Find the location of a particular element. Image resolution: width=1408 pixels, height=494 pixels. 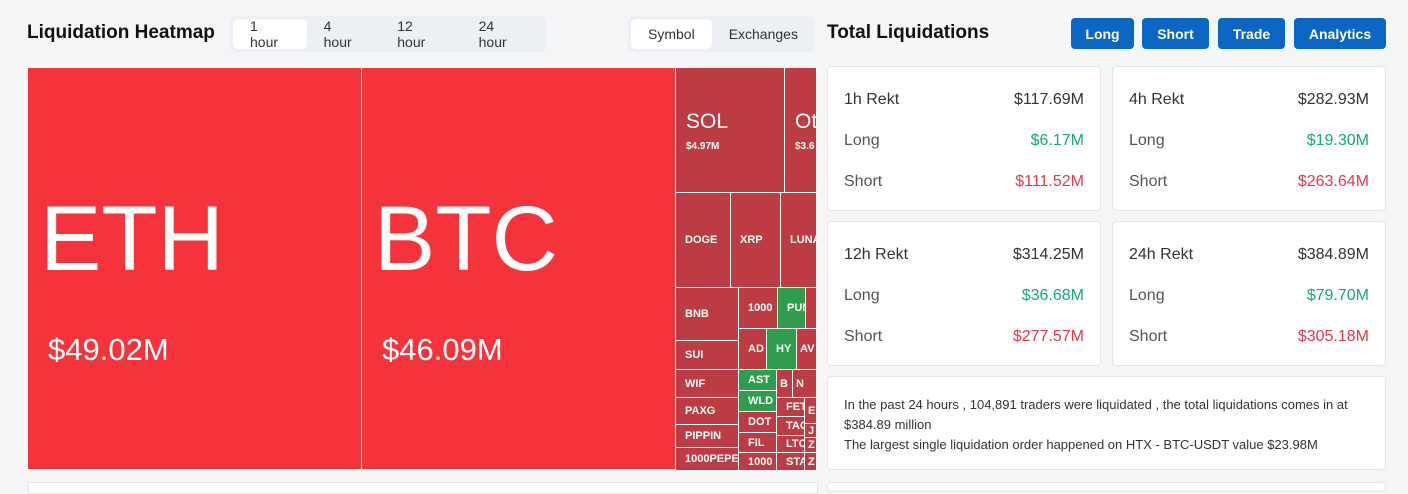

tile: PIPPIN is located at coordinates (707, 436).